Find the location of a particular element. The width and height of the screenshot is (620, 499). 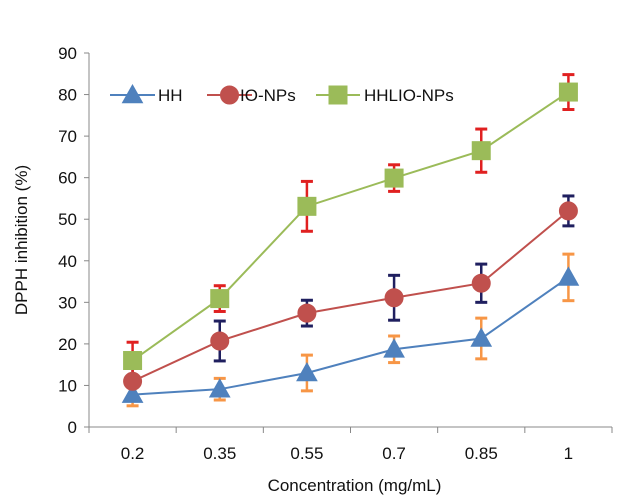

y-tick-label: 50 is located at coordinates (67, 219).